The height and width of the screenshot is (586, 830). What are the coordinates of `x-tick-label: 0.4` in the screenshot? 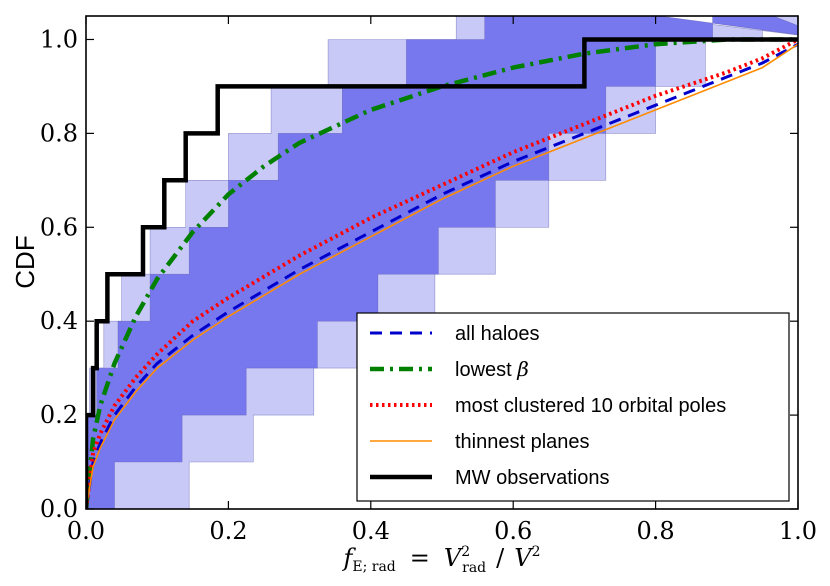 It's located at (371, 531).